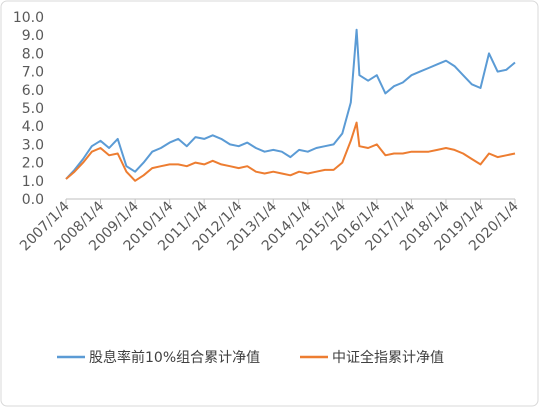 Image resolution: width=539 pixels, height=407 pixels. What do you see at coordinates (28, 18) in the screenshot?
I see `y-tick-label: 10.0` at bounding box center [28, 18].